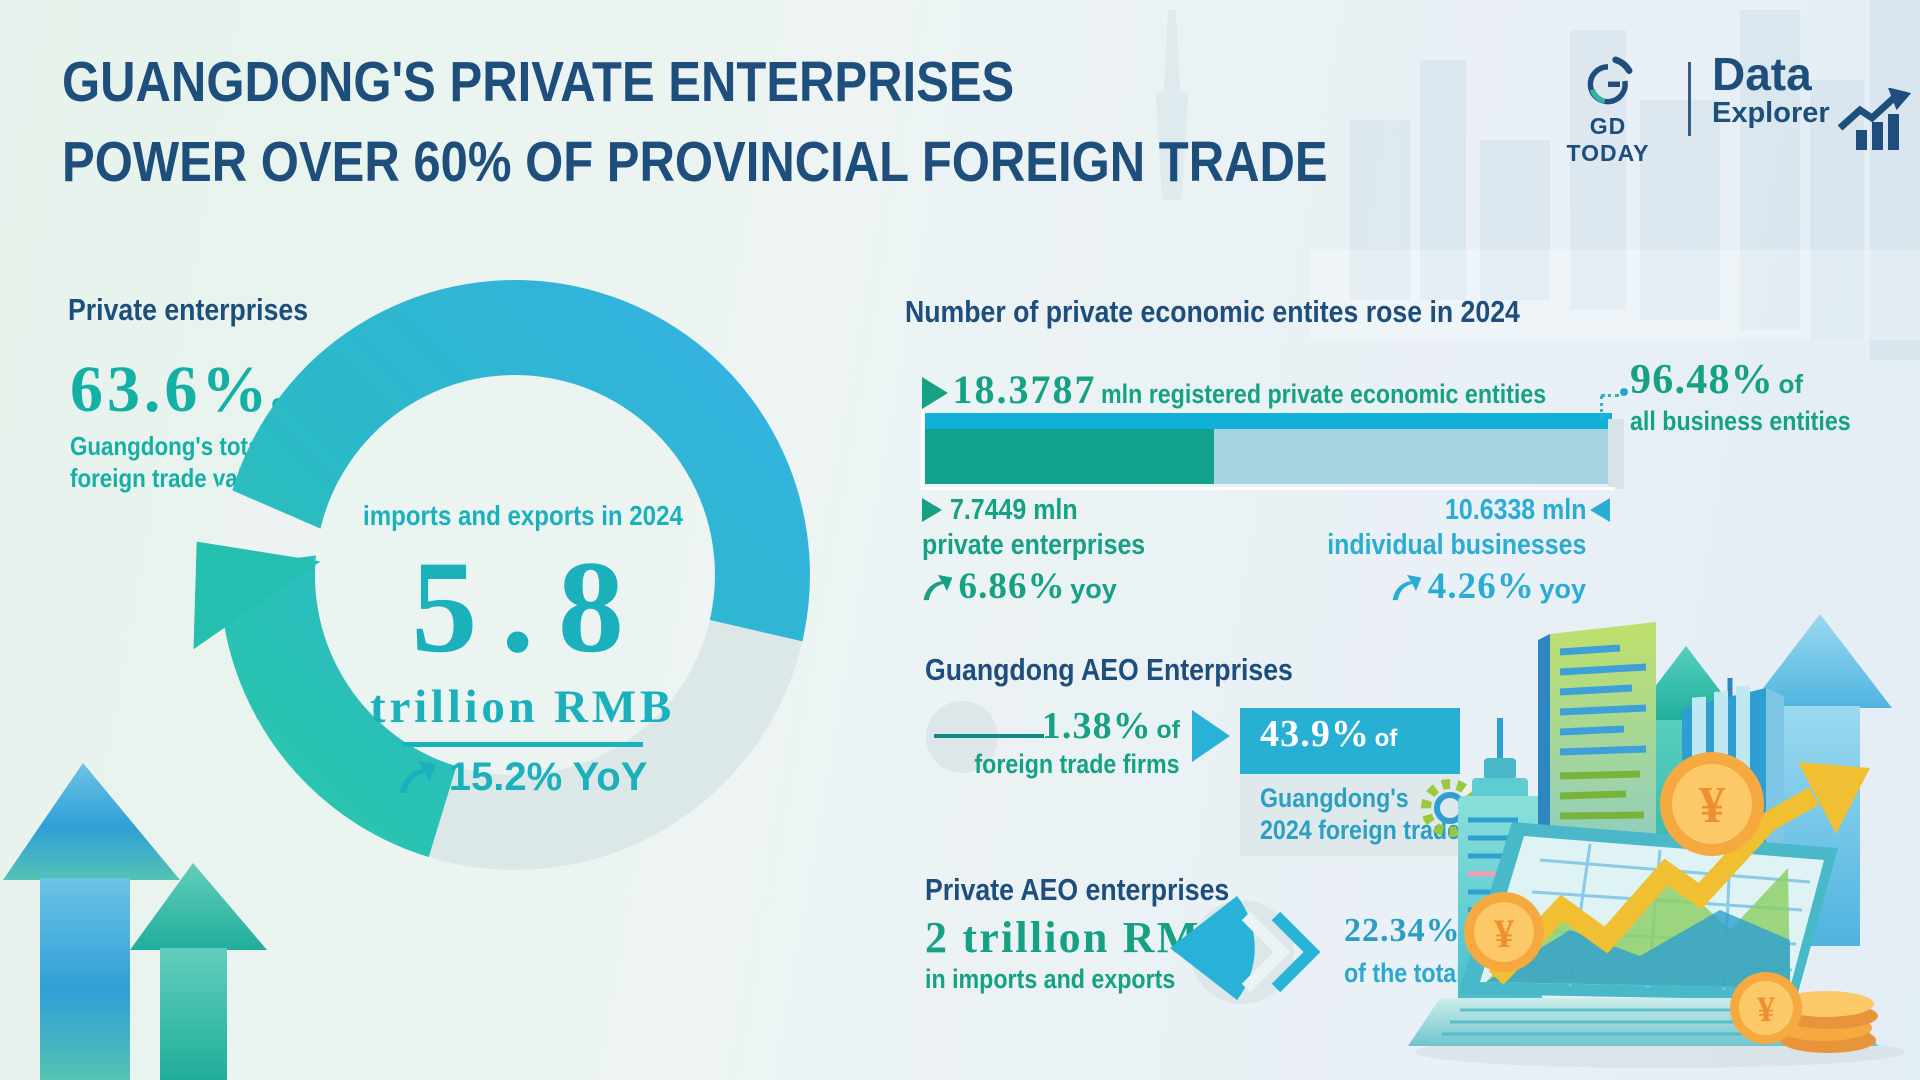 This screenshot has width=1920, height=1080. Describe the element at coordinates (1386, 738) in the screenshot. I see `aeo-trade-suffix: of` at that location.